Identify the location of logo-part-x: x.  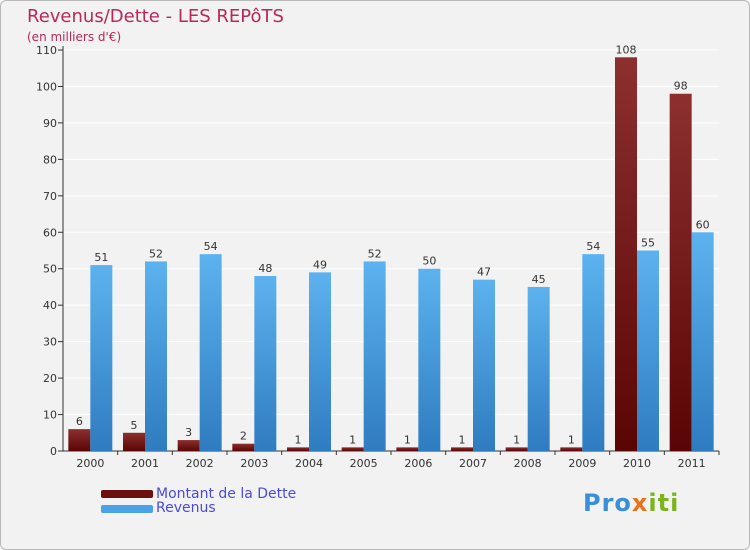
(640, 503).